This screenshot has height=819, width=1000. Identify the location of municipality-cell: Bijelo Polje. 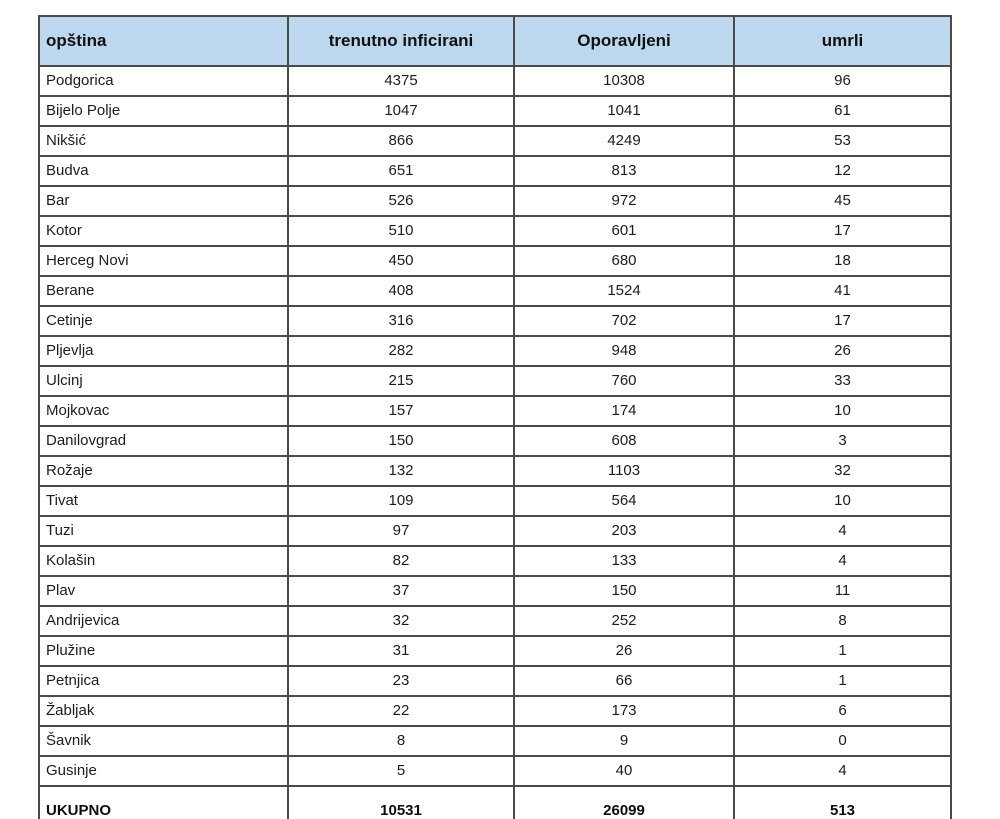
(163, 111).